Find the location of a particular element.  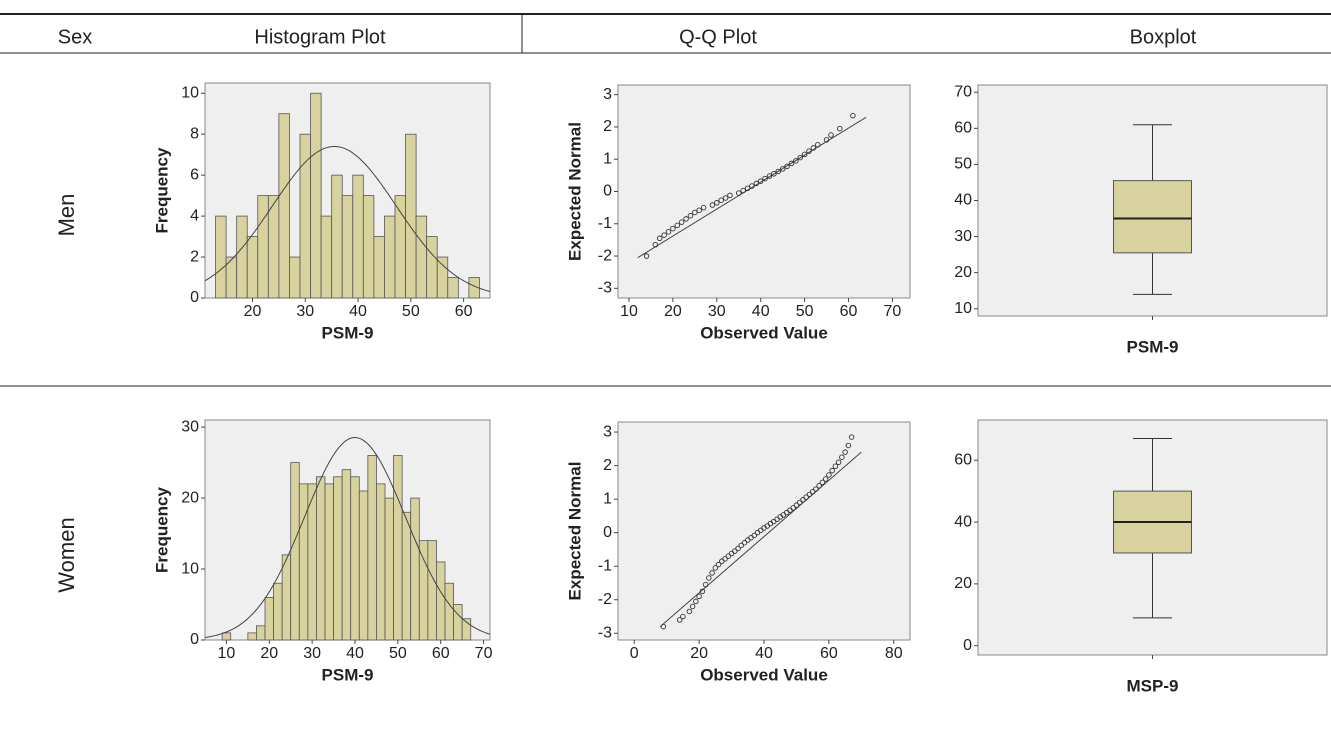

x-tick-label: 20 is located at coordinates (699, 653).